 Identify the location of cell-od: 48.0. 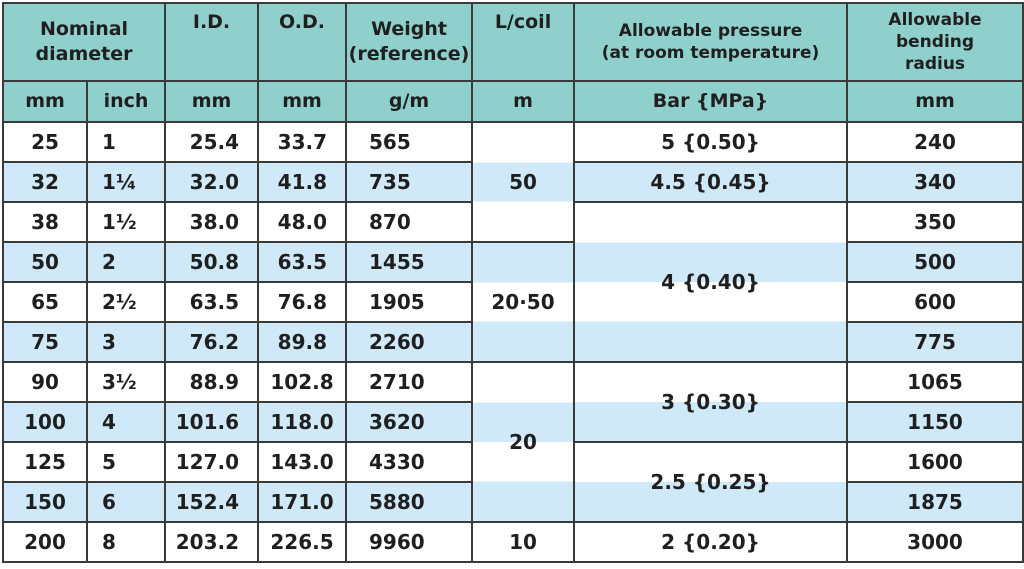
(302, 222).